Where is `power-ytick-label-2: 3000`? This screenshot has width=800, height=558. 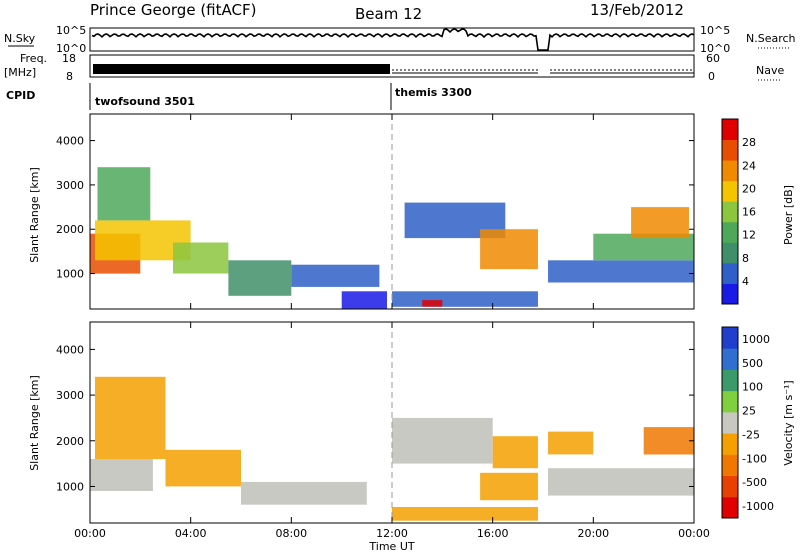 power-ytick-label-2: 3000 is located at coordinates (70, 185).